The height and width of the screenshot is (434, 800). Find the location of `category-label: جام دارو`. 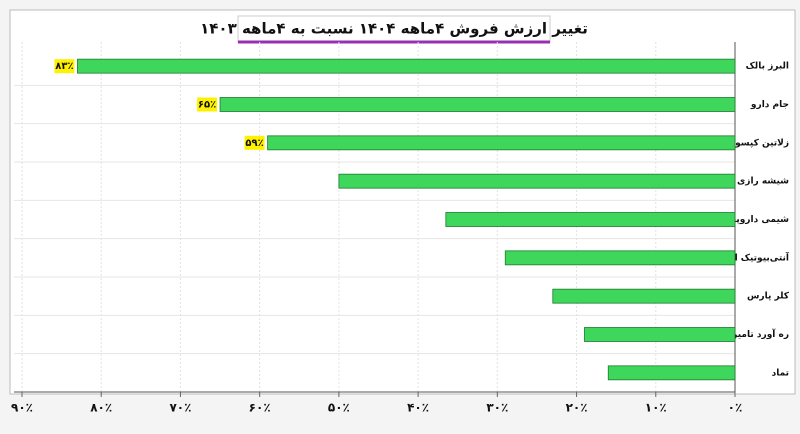

category-label: جام دارو is located at coordinates (769, 105).